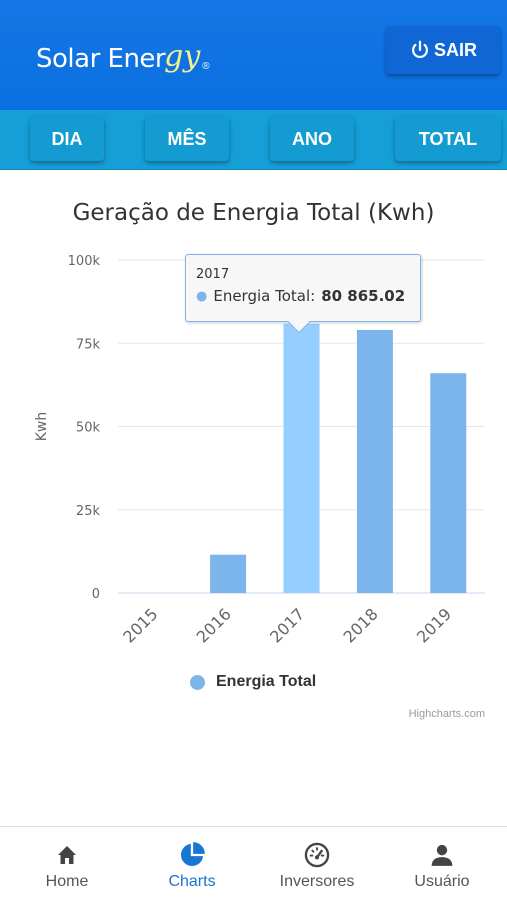 The height and width of the screenshot is (900, 507). I want to click on nav-usuario: Usuário, so click(442, 863).